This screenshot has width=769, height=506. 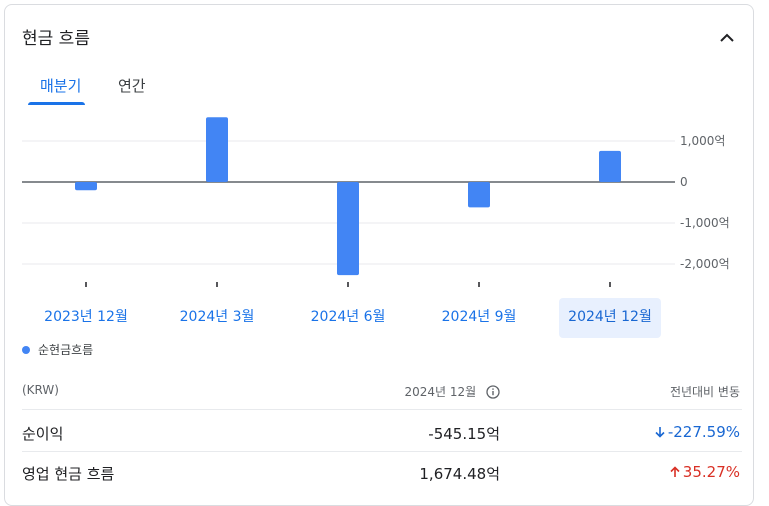 I want to click on unit-label: (KRW), so click(x=40, y=390).